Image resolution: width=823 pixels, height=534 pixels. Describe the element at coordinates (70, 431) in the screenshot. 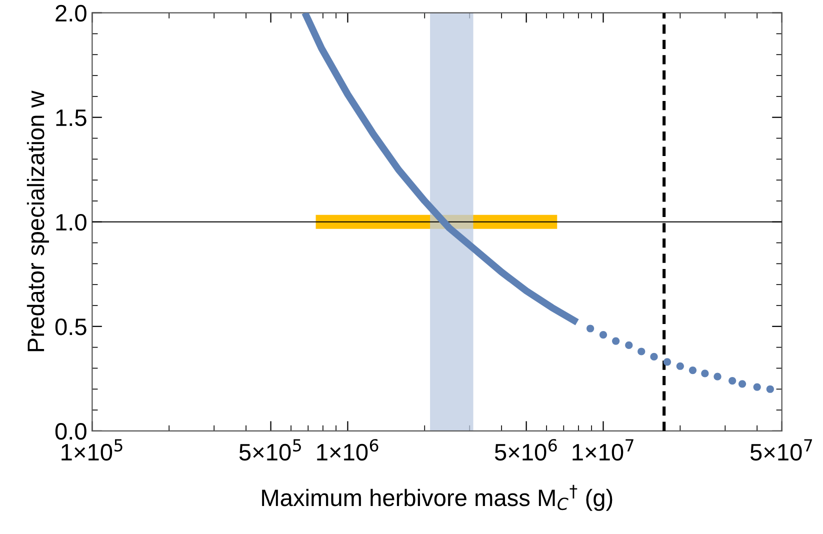

I see `y-tick-label: 0.0` at that location.